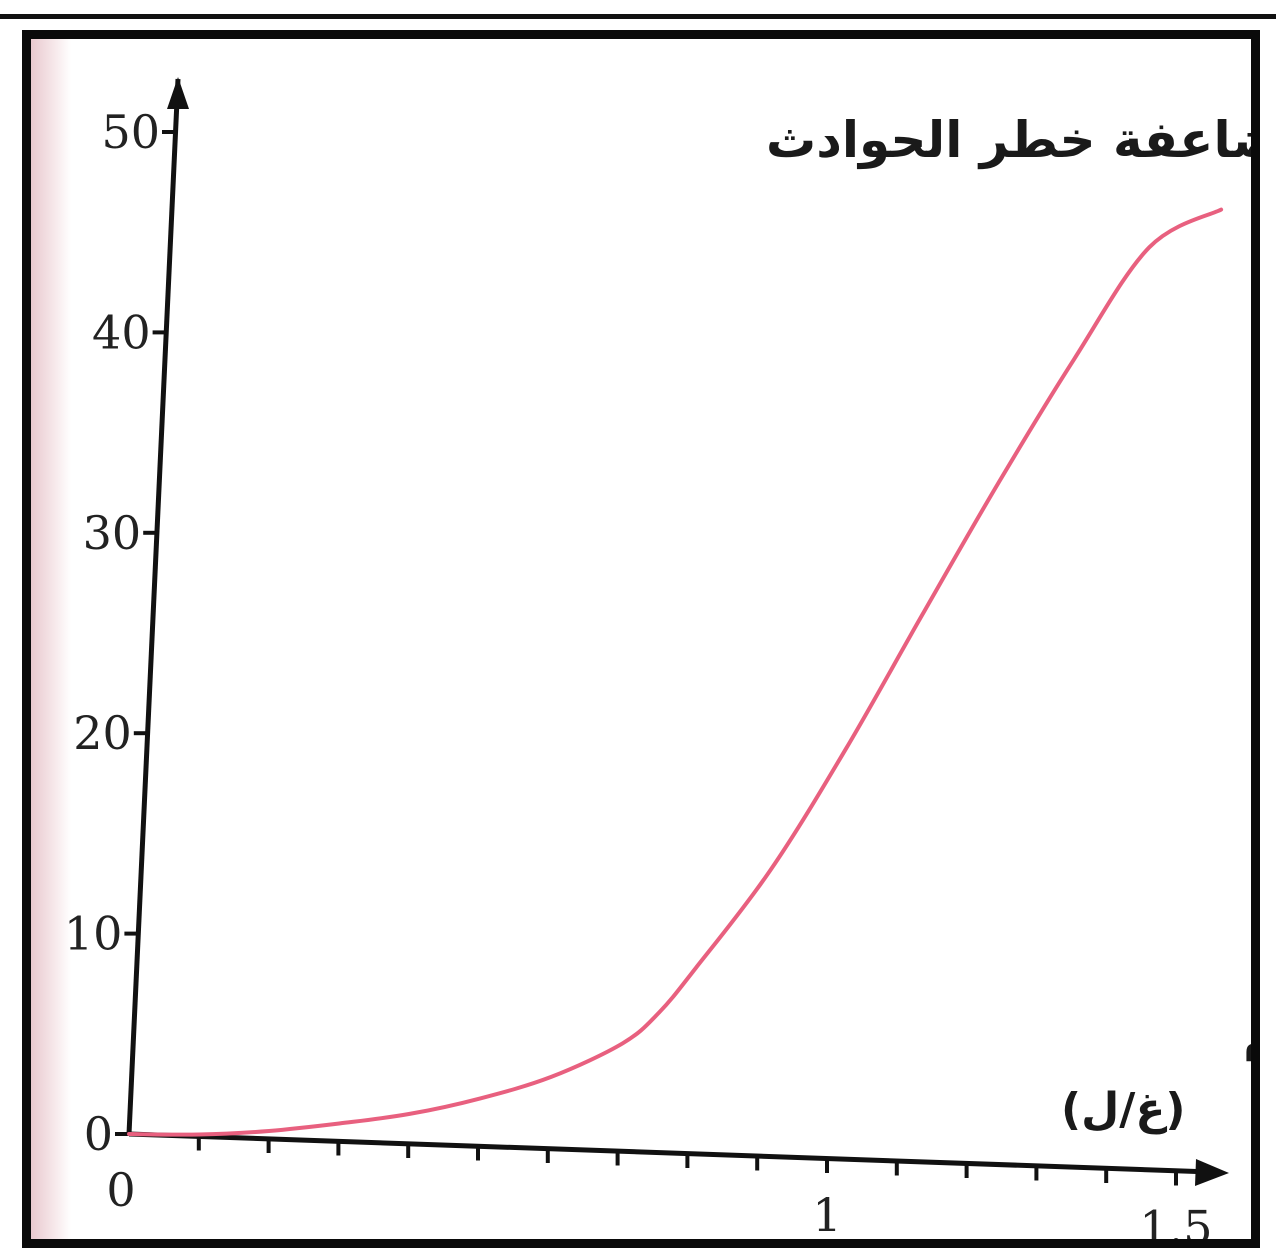  I want to click on x-axis, so click(678, 1158).